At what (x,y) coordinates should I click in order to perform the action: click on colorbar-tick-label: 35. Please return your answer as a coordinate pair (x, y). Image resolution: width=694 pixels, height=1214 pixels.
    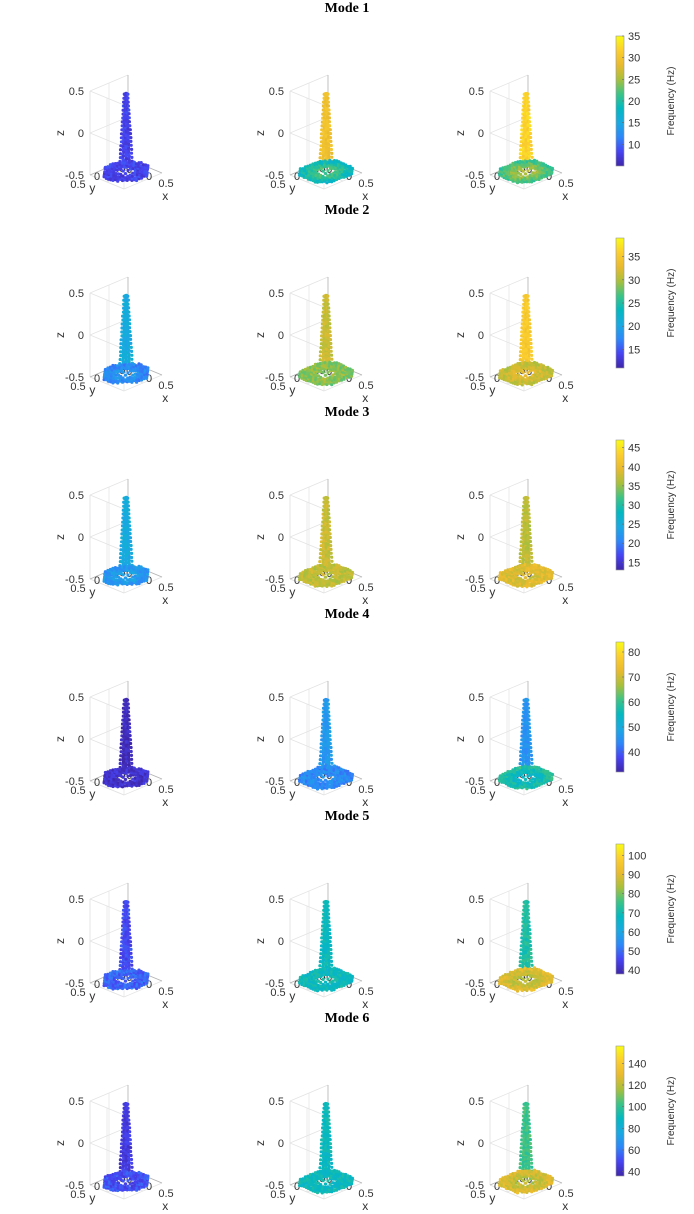
    Looking at the image, I should click on (634, 258).